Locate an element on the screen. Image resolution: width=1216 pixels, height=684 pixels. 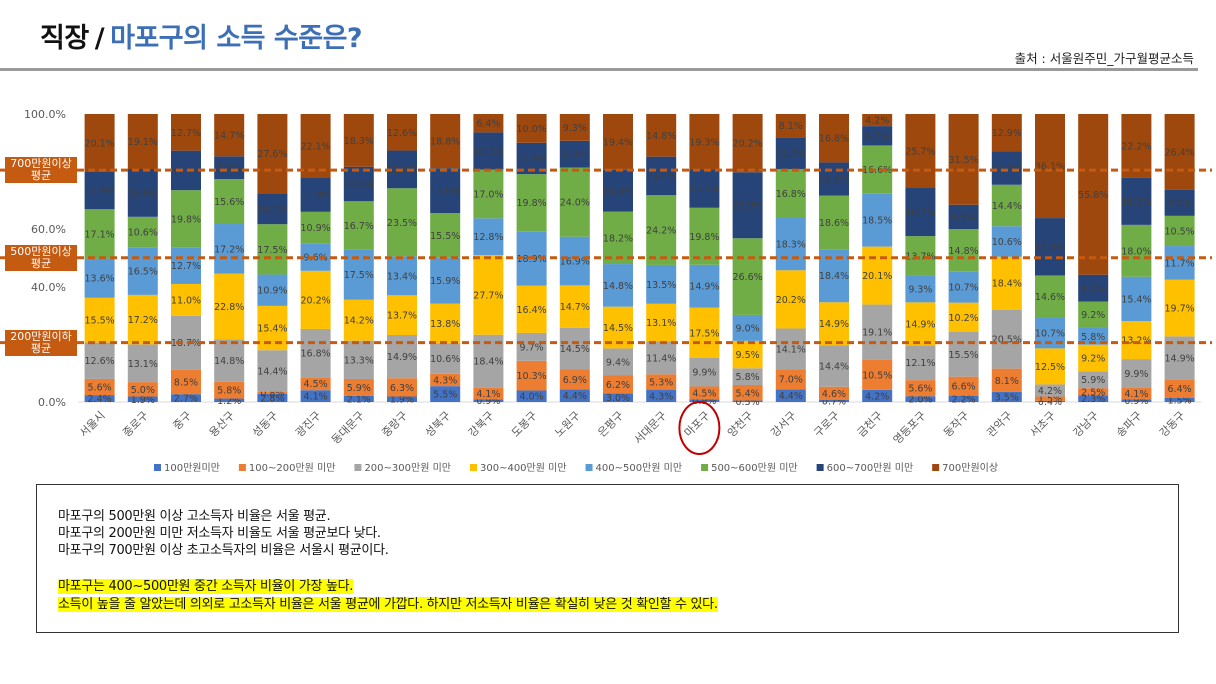
data-label: 8.5% is located at coordinates (186, 382).